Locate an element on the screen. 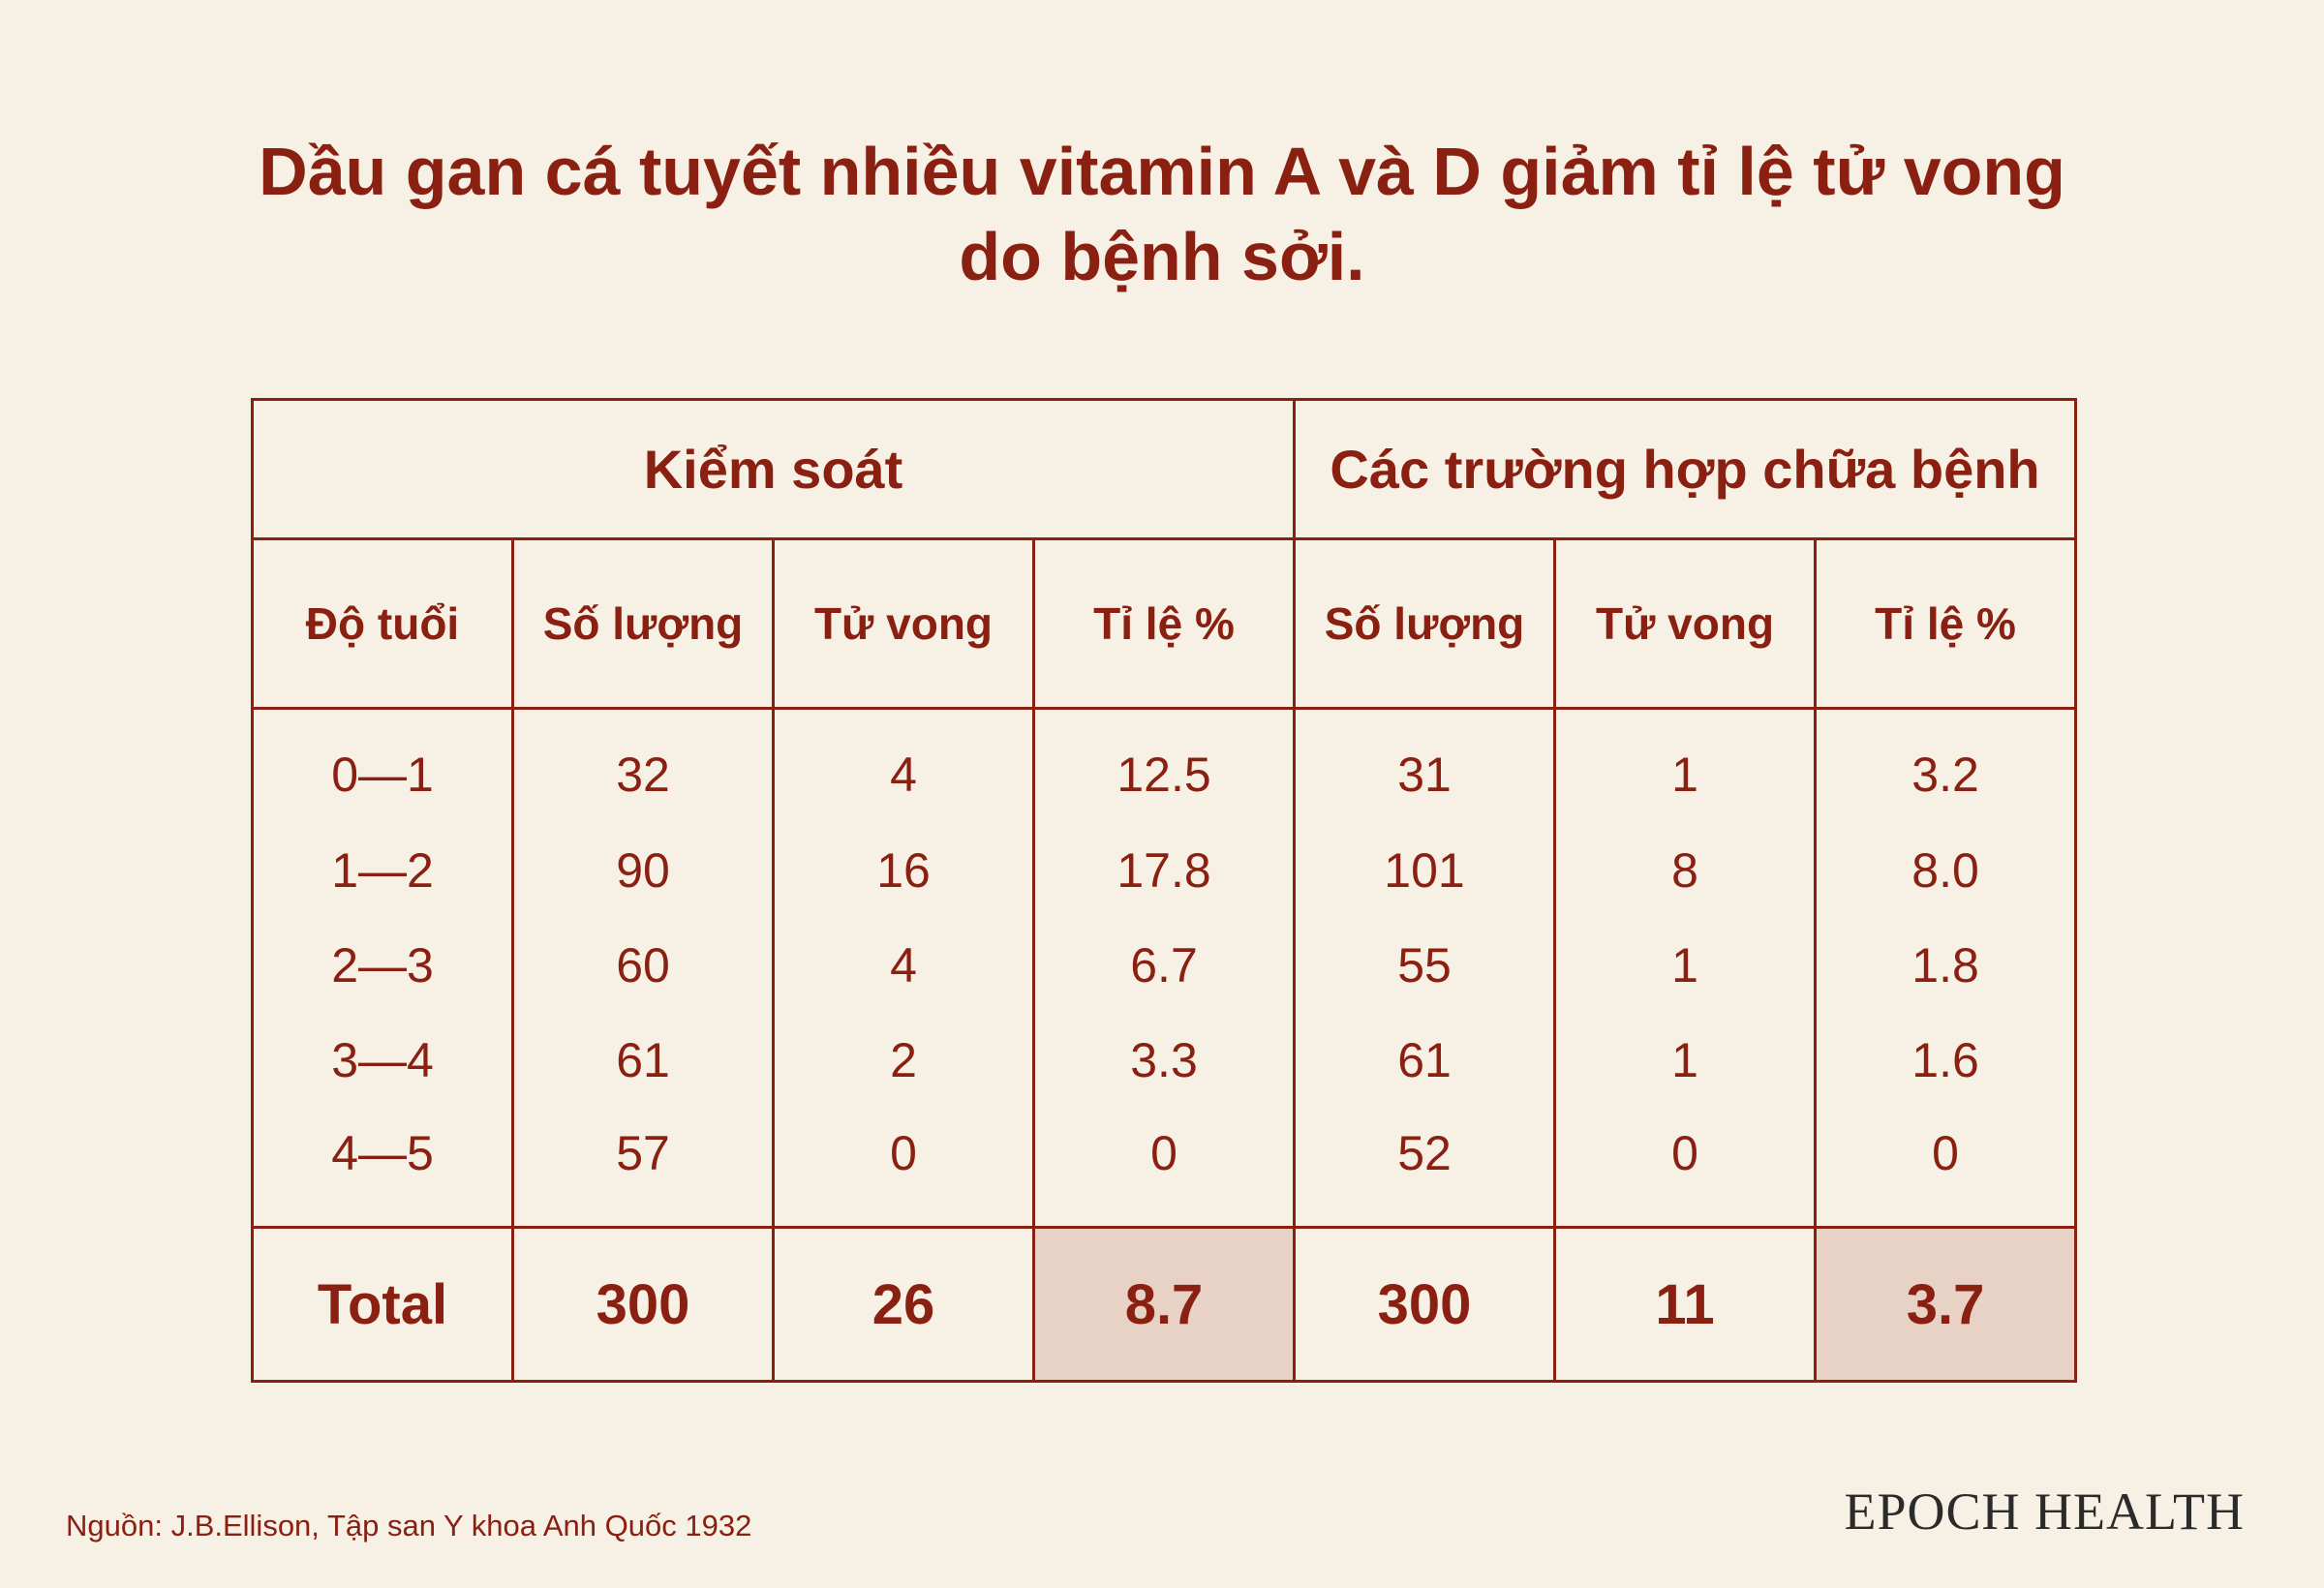 This screenshot has width=2324, height=1588. table-cell: 32 is located at coordinates (643, 765).